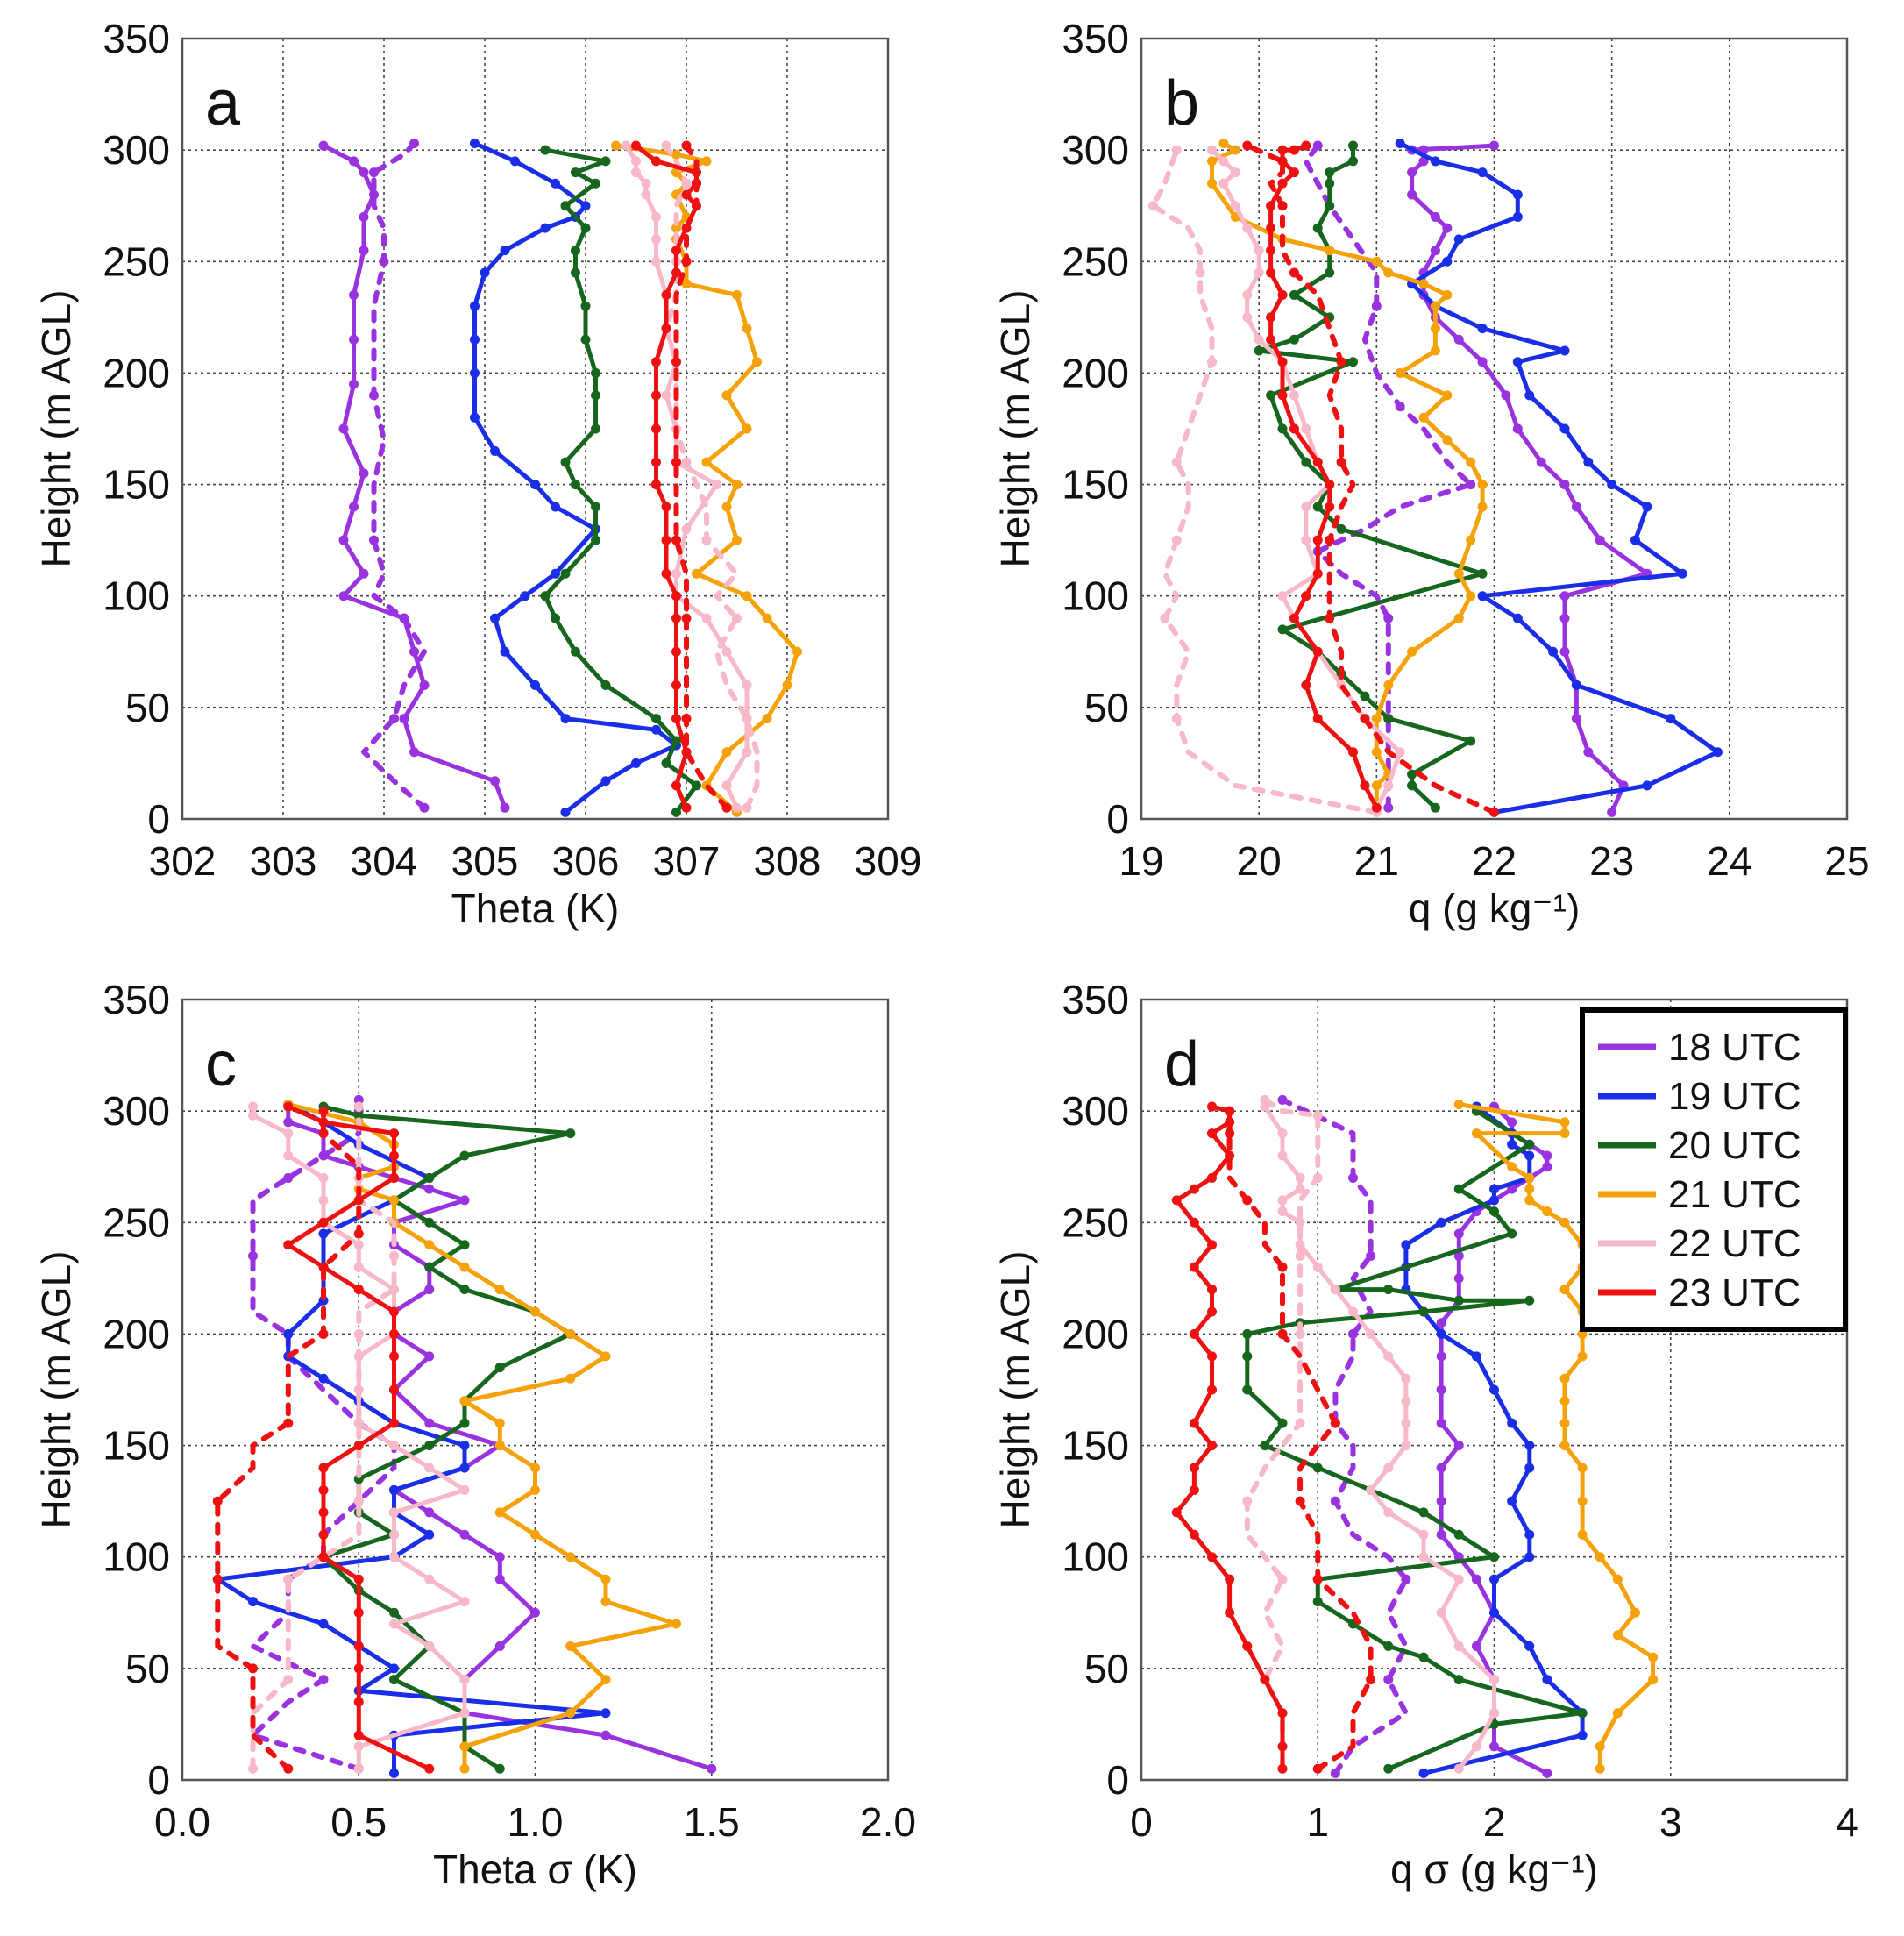 Image resolution: width=1904 pixels, height=1936 pixels. Describe the element at coordinates (500, 1436) in the screenshot. I see `series-line-18-utc-solid` at that location.